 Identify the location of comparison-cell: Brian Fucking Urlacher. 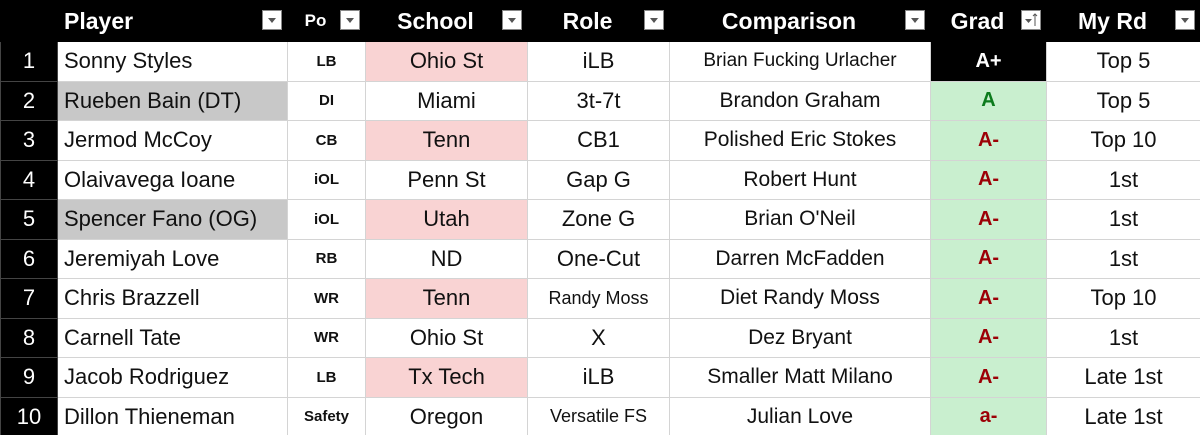
(800, 61).